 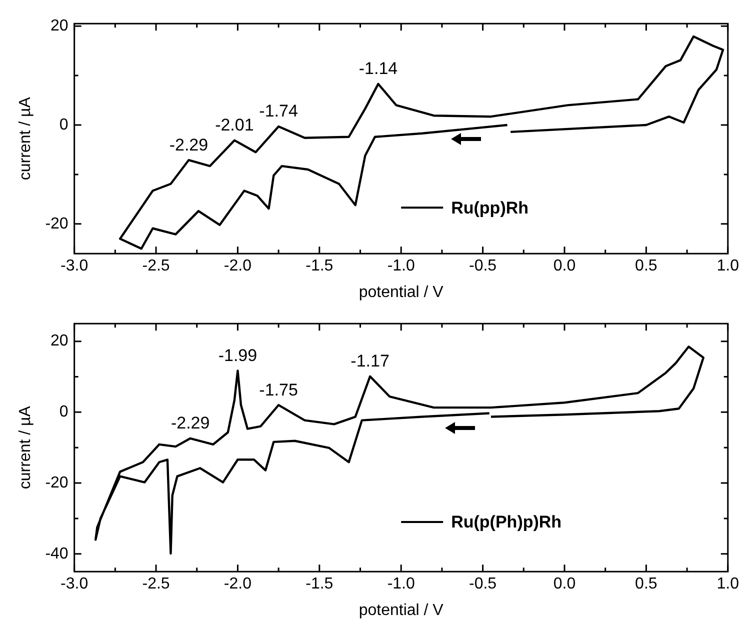 What do you see at coordinates (378, 68) in the screenshot?
I see `annotation: -1.14` at bounding box center [378, 68].